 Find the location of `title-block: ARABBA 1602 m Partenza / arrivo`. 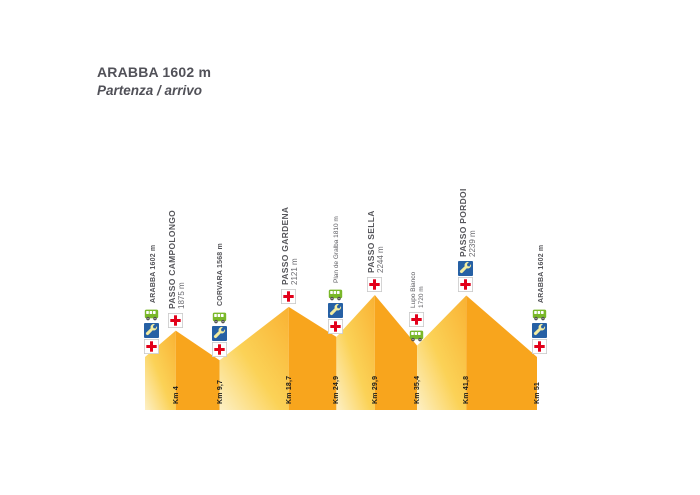

title-block: ARABBA 1602 m Partenza / arrivo is located at coordinates (154, 81).